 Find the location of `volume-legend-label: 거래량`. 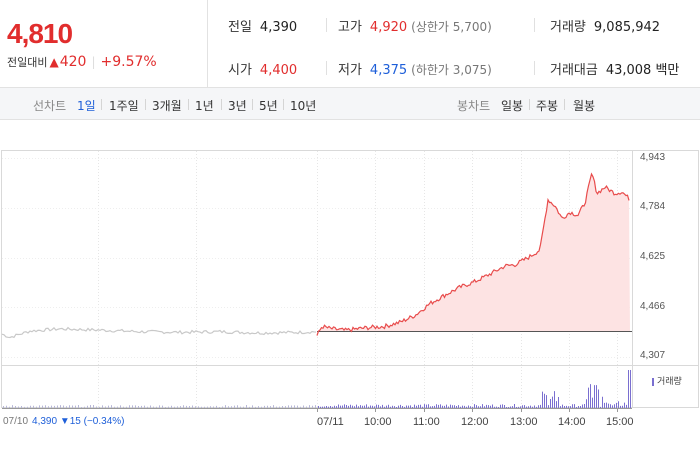

volume-legend-label: 거래량 is located at coordinates (669, 382).